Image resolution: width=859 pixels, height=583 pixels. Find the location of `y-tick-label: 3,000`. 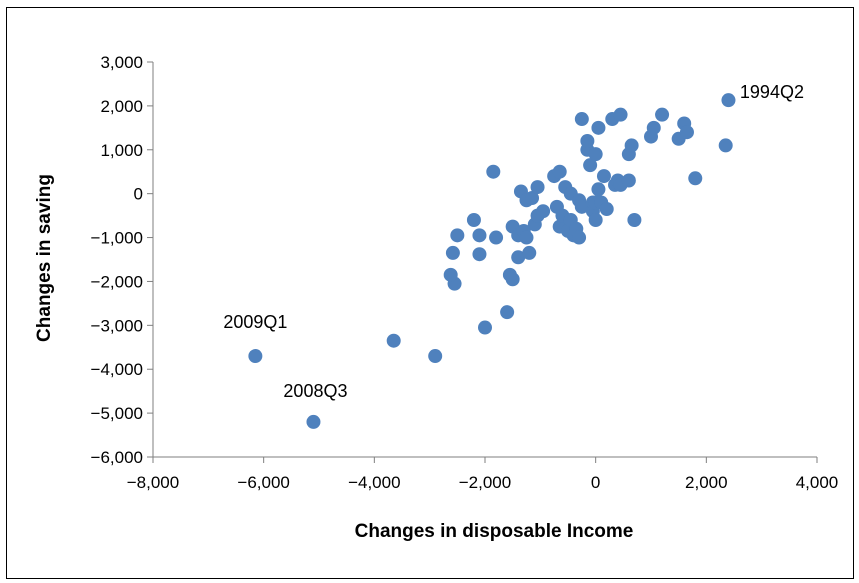

y-tick-label: 3,000 is located at coordinates (121, 62).